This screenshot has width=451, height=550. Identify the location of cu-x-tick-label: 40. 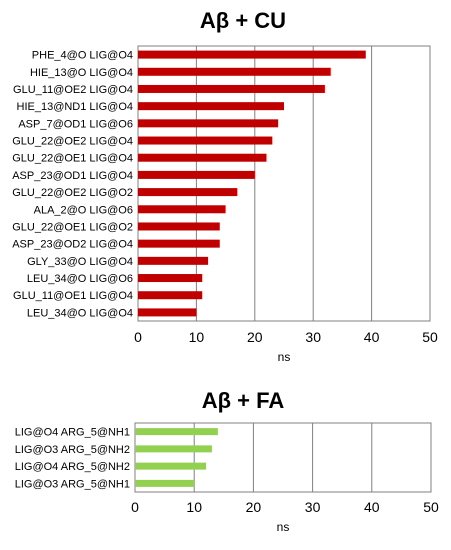
(372, 337).